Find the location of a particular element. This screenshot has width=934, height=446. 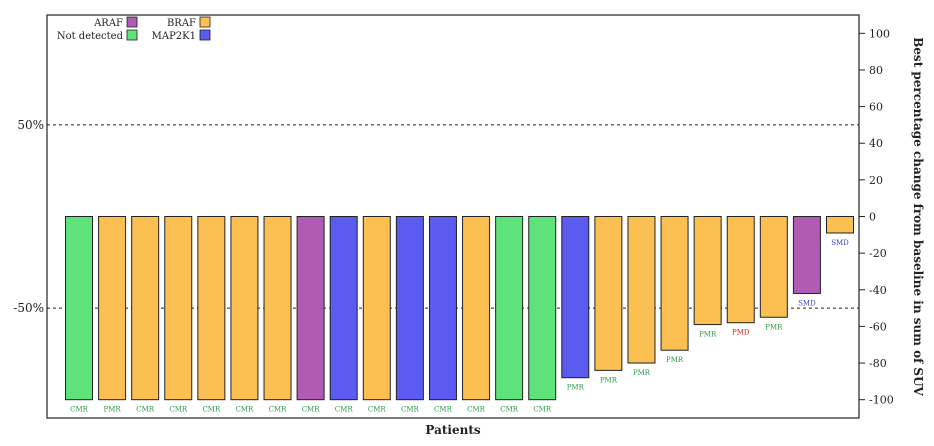

legend-label: MAP2K1 is located at coordinates (174, 36).